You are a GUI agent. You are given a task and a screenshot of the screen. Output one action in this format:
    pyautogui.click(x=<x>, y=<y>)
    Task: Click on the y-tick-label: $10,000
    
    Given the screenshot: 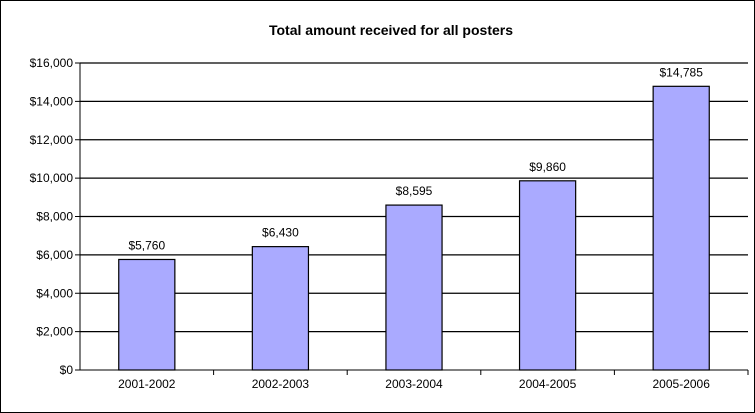 What is the action you would take?
    pyautogui.click(x=52, y=178)
    